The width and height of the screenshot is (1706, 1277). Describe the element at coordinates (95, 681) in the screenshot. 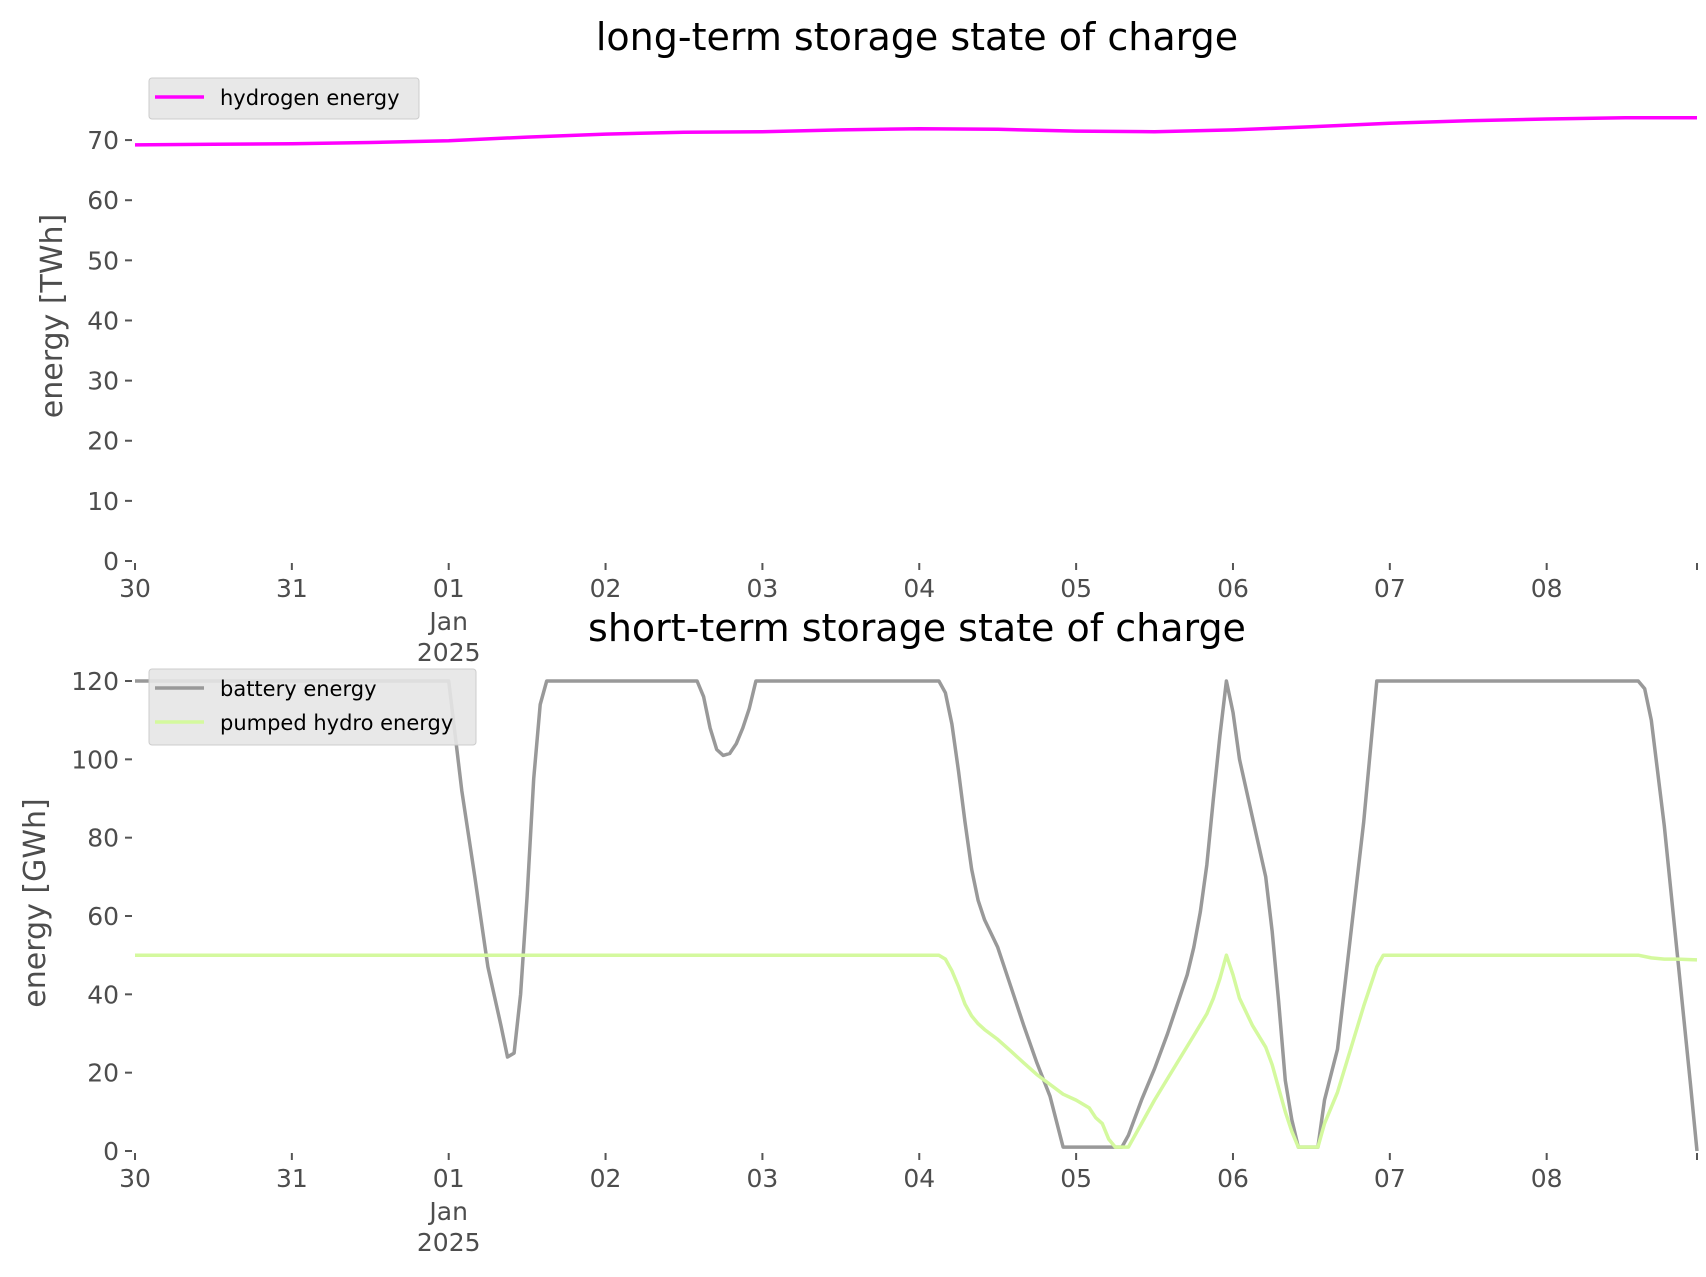

I see `y-tick-label: 120` at that location.